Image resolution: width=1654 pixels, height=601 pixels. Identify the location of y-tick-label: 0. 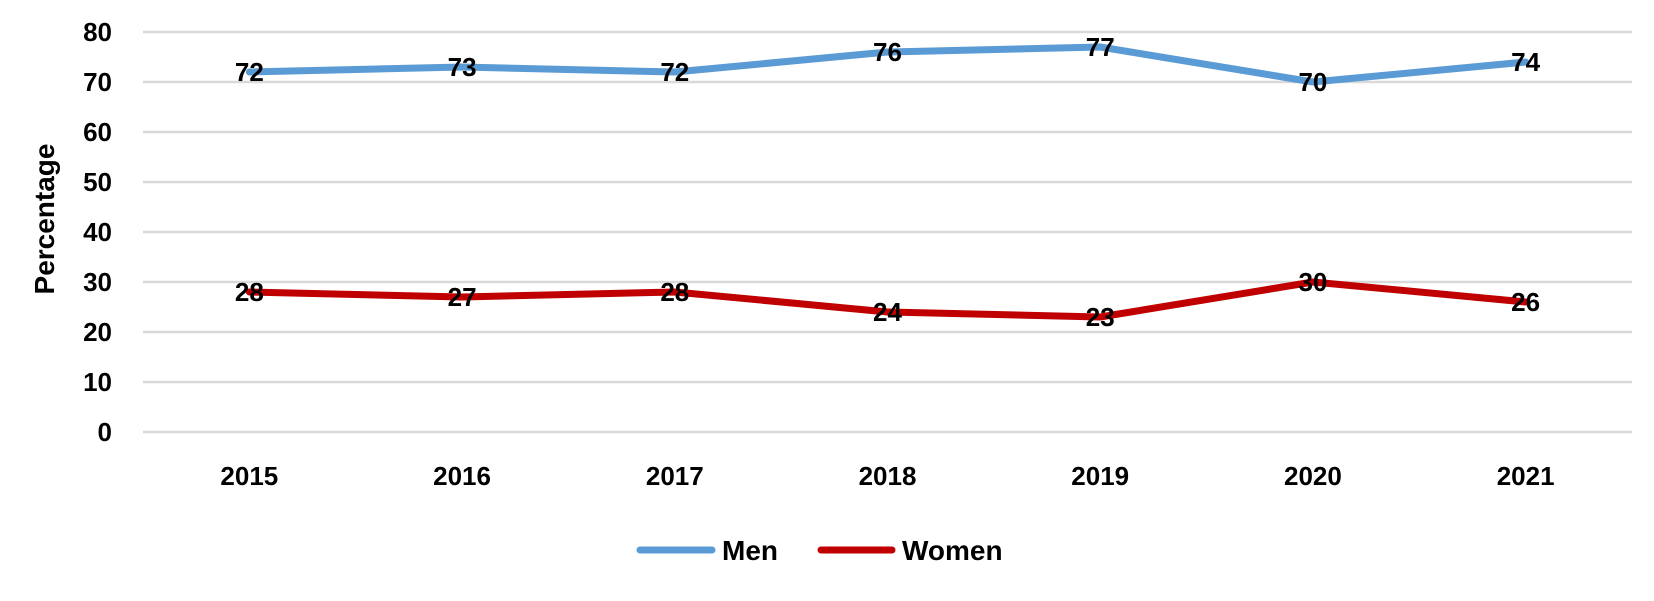
(105, 432).